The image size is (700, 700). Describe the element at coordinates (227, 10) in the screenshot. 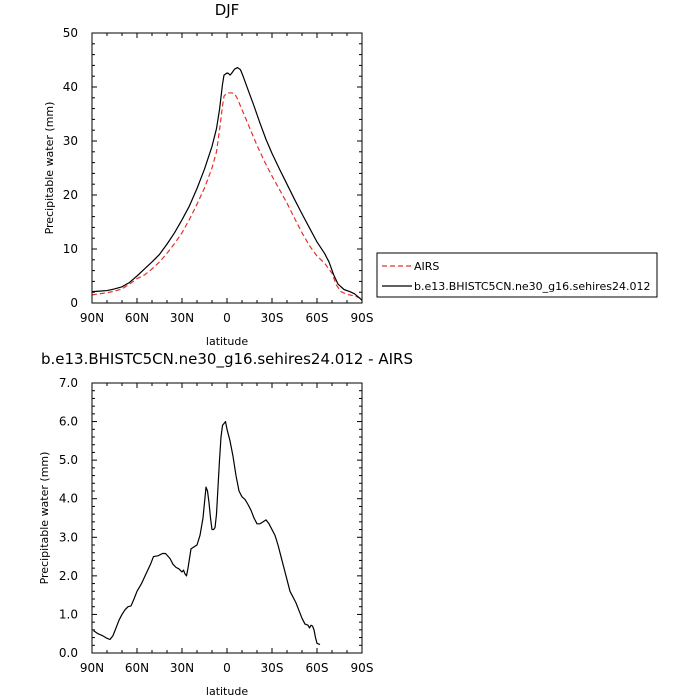

I see `top-chart-title: DJF` at that location.